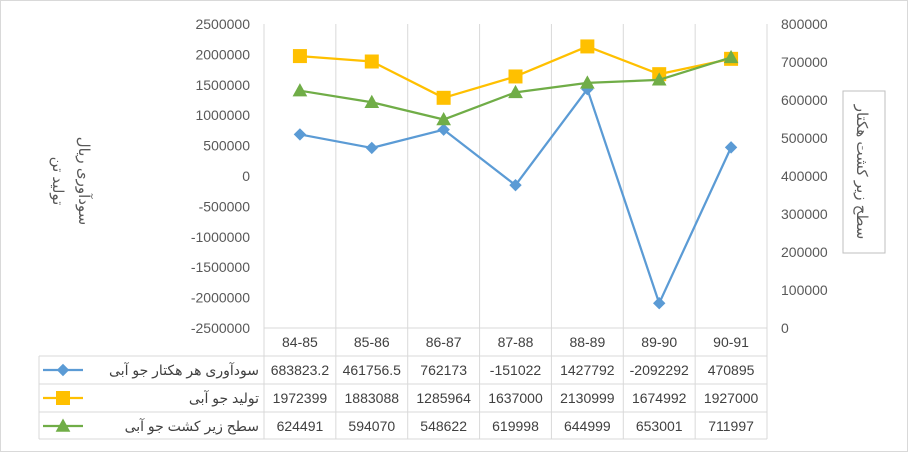 The image size is (908, 456). What do you see at coordinates (184, 370) in the screenshot?
I see `legend-label: سودآوری هر هکتار جو آبی` at bounding box center [184, 370].